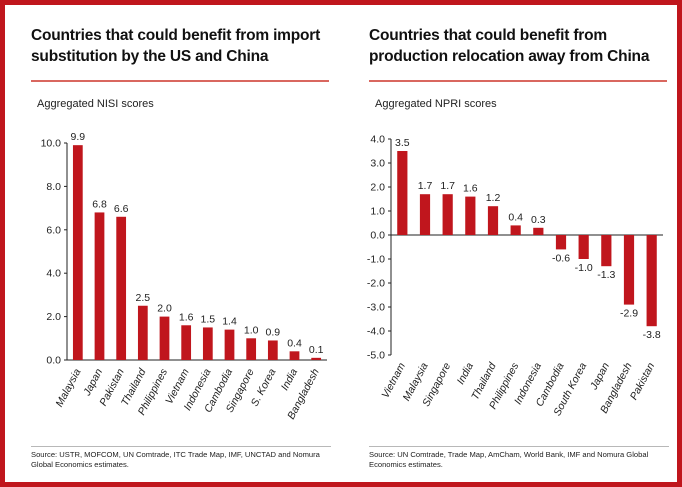 The height and width of the screenshot is (487, 682). What do you see at coordinates (68, 388) in the screenshot?
I see `x-category-label: Malaysia` at bounding box center [68, 388].